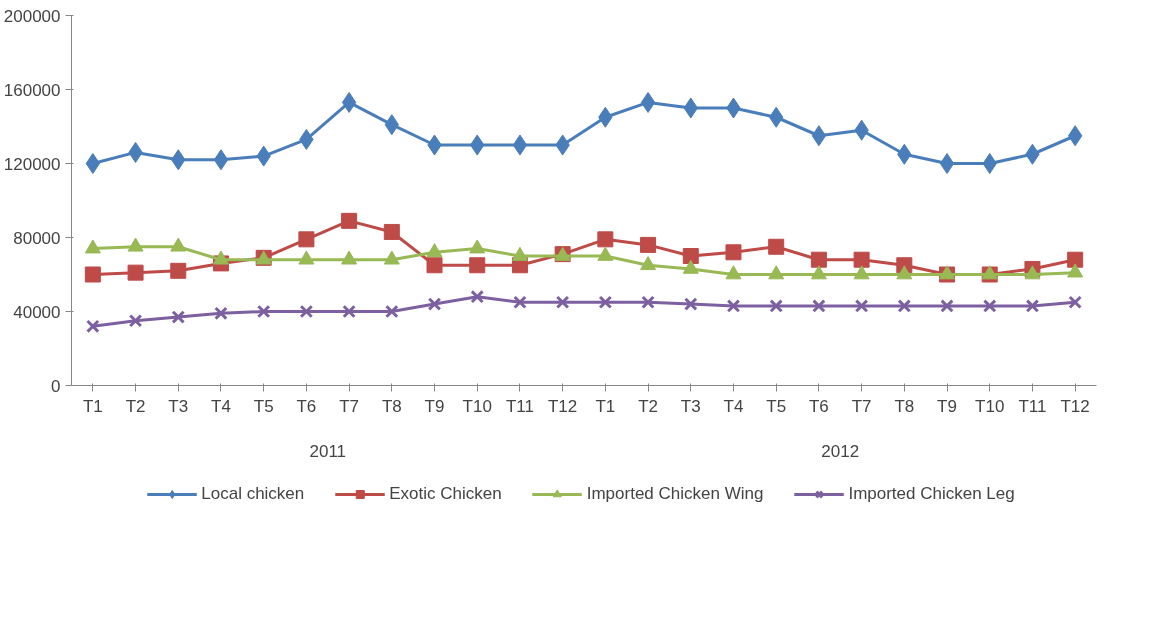  What do you see at coordinates (32, 16) in the screenshot?
I see `y-tick-label: 200000` at bounding box center [32, 16].